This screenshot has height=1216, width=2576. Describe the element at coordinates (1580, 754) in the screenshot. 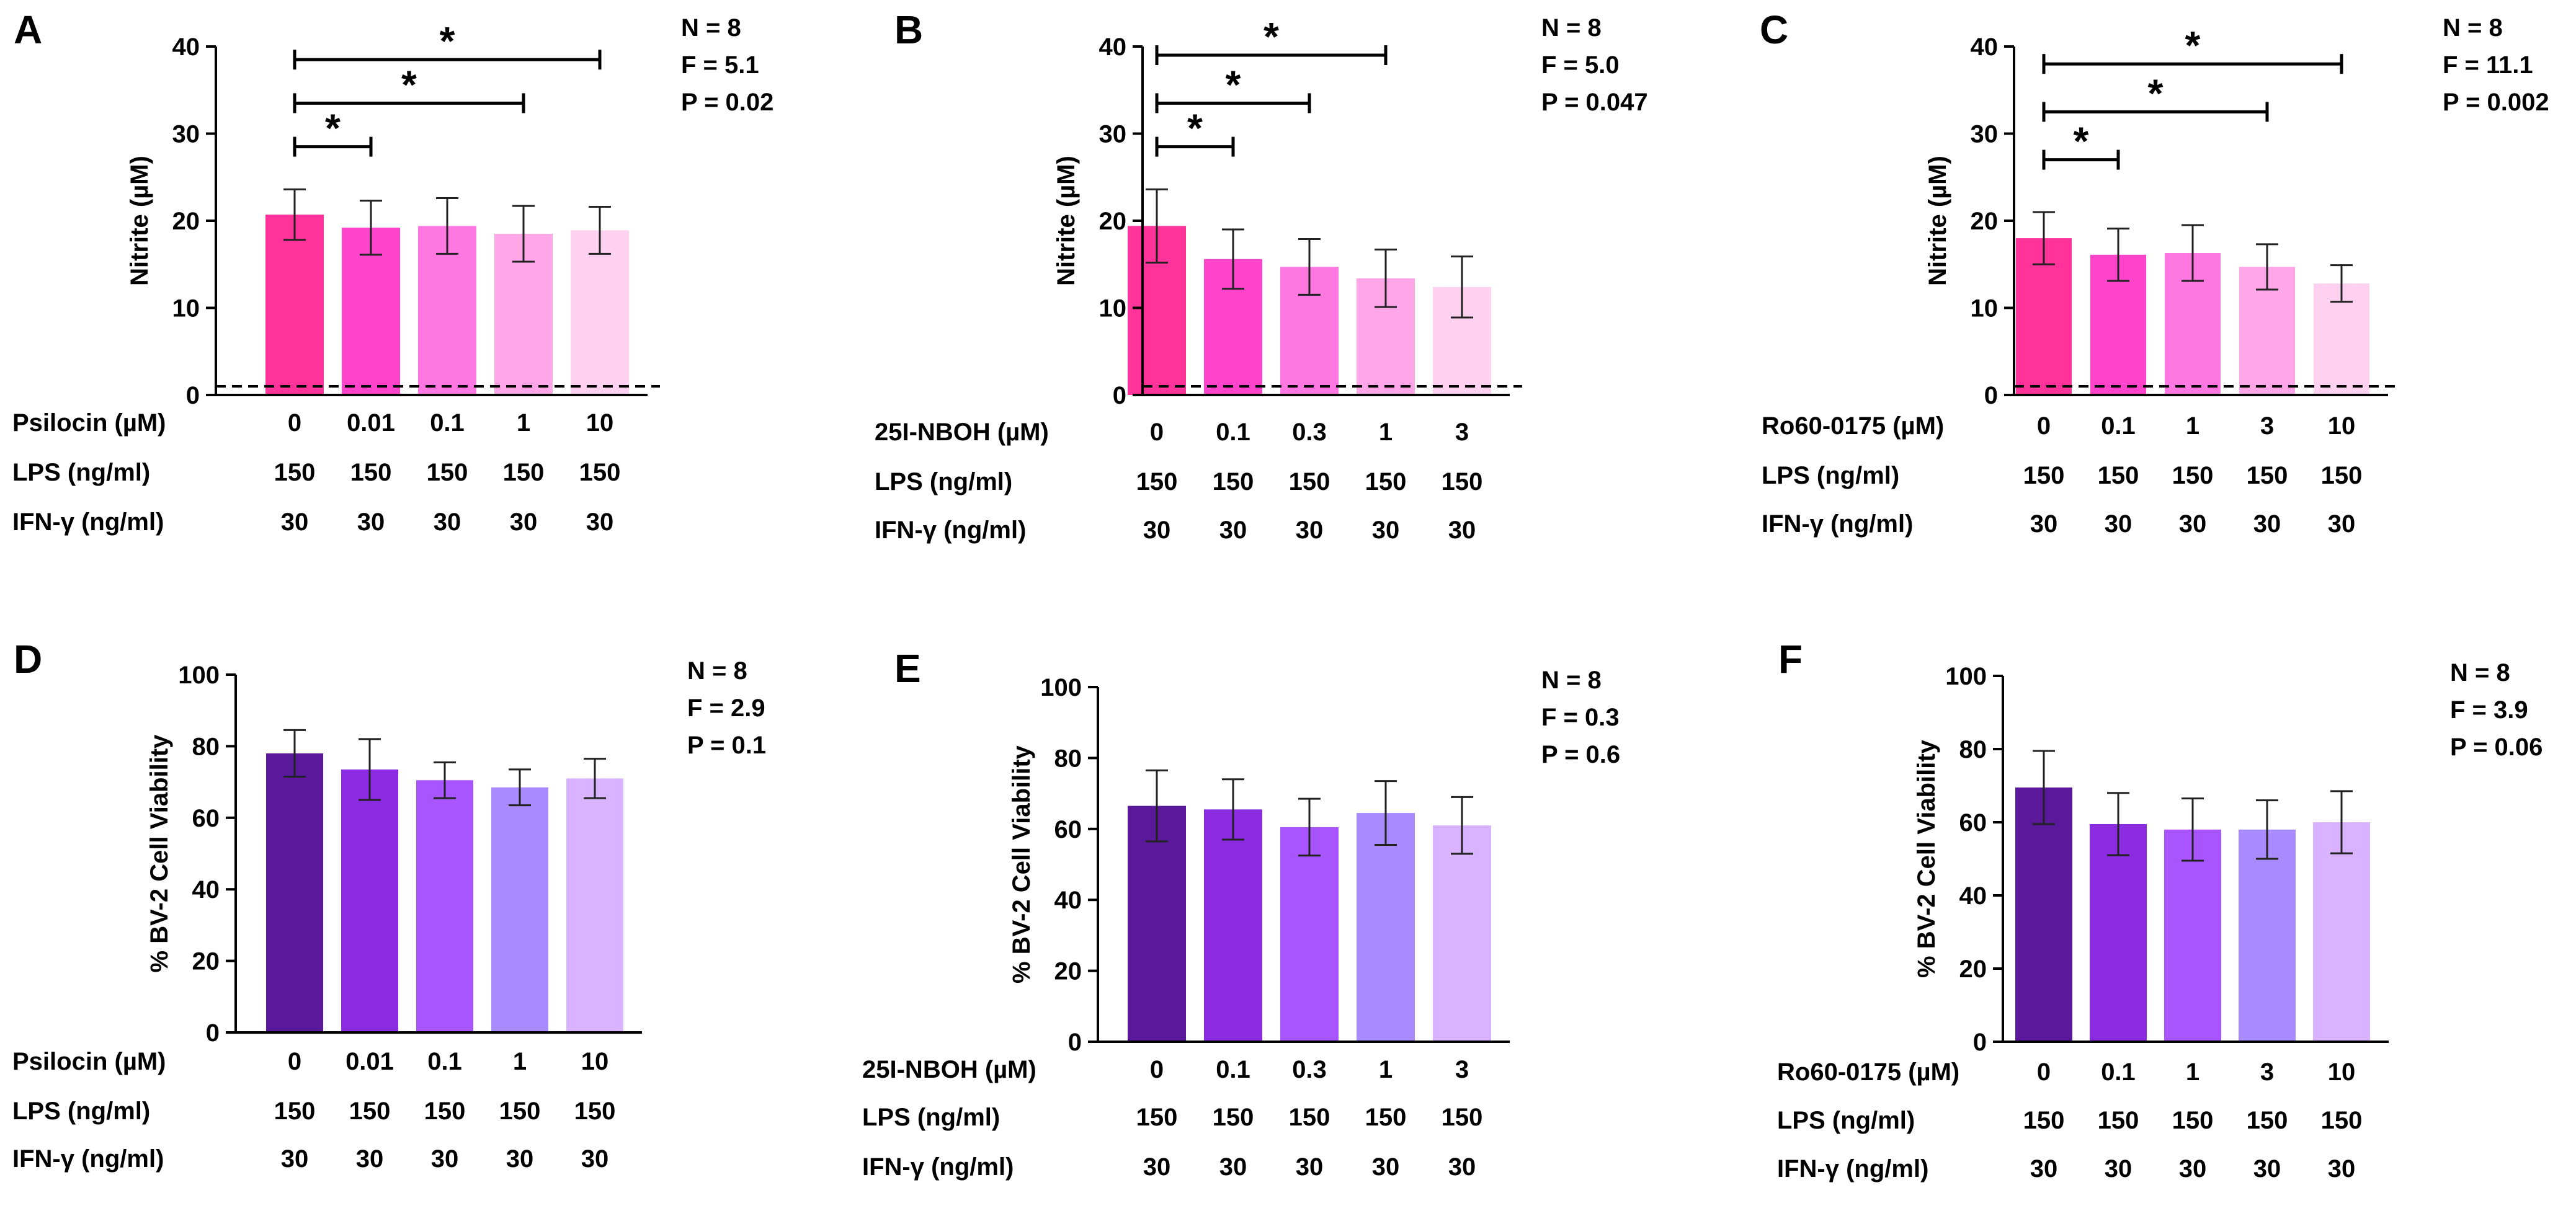

I see `stats-text: P = 0.6` at that location.